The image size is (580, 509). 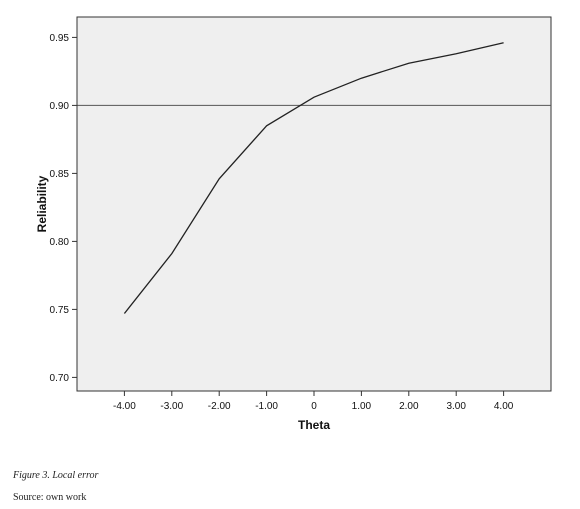 What do you see at coordinates (42, 203) in the screenshot?
I see `y-axis-title: Reliability` at bounding box center [42, 203].